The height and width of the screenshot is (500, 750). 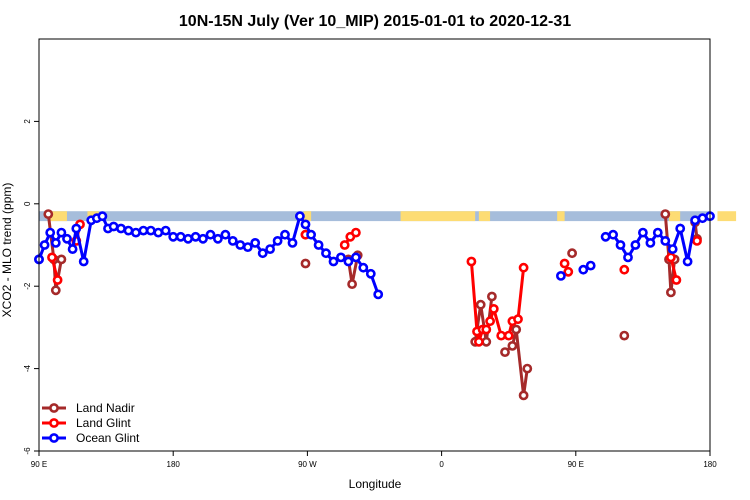 What do you see at coordinates (27, 368) in the screenshot?
I see `y-tick-label: -4` at bounding box center [27, 368].